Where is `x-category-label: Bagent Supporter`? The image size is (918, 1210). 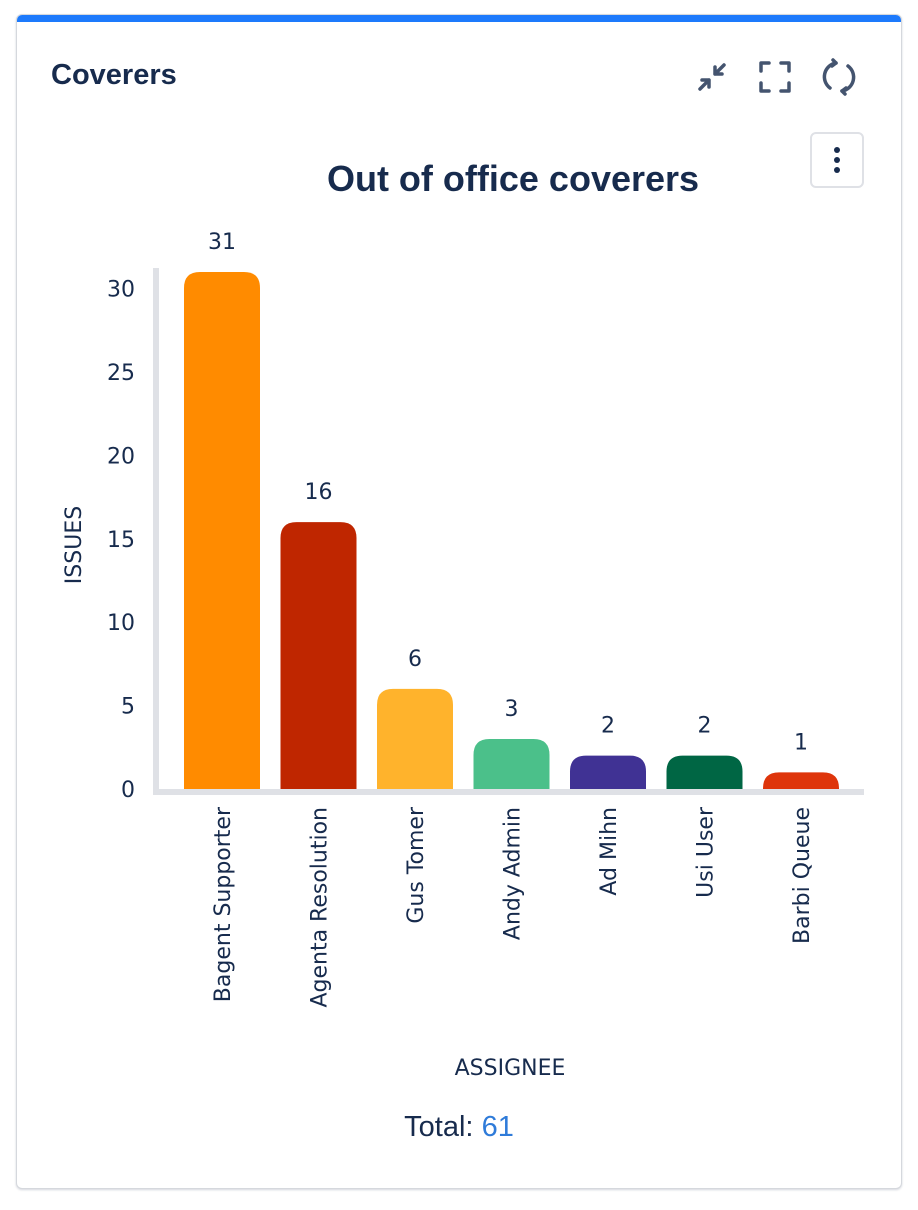 x-category-label: Bagent Supporter is located at coordinates (223, 904).